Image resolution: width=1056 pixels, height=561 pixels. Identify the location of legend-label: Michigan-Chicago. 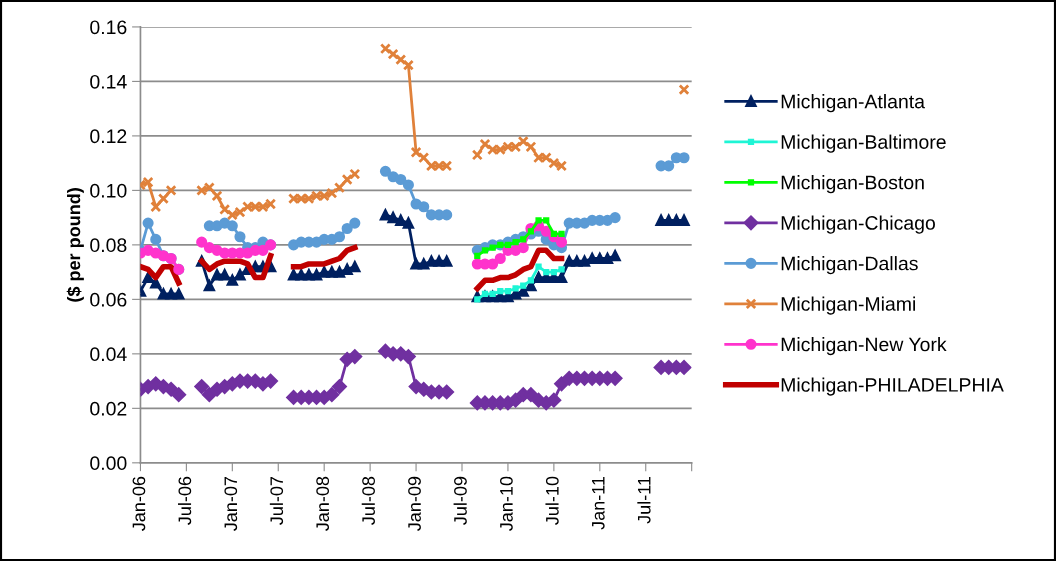
(858, 224).